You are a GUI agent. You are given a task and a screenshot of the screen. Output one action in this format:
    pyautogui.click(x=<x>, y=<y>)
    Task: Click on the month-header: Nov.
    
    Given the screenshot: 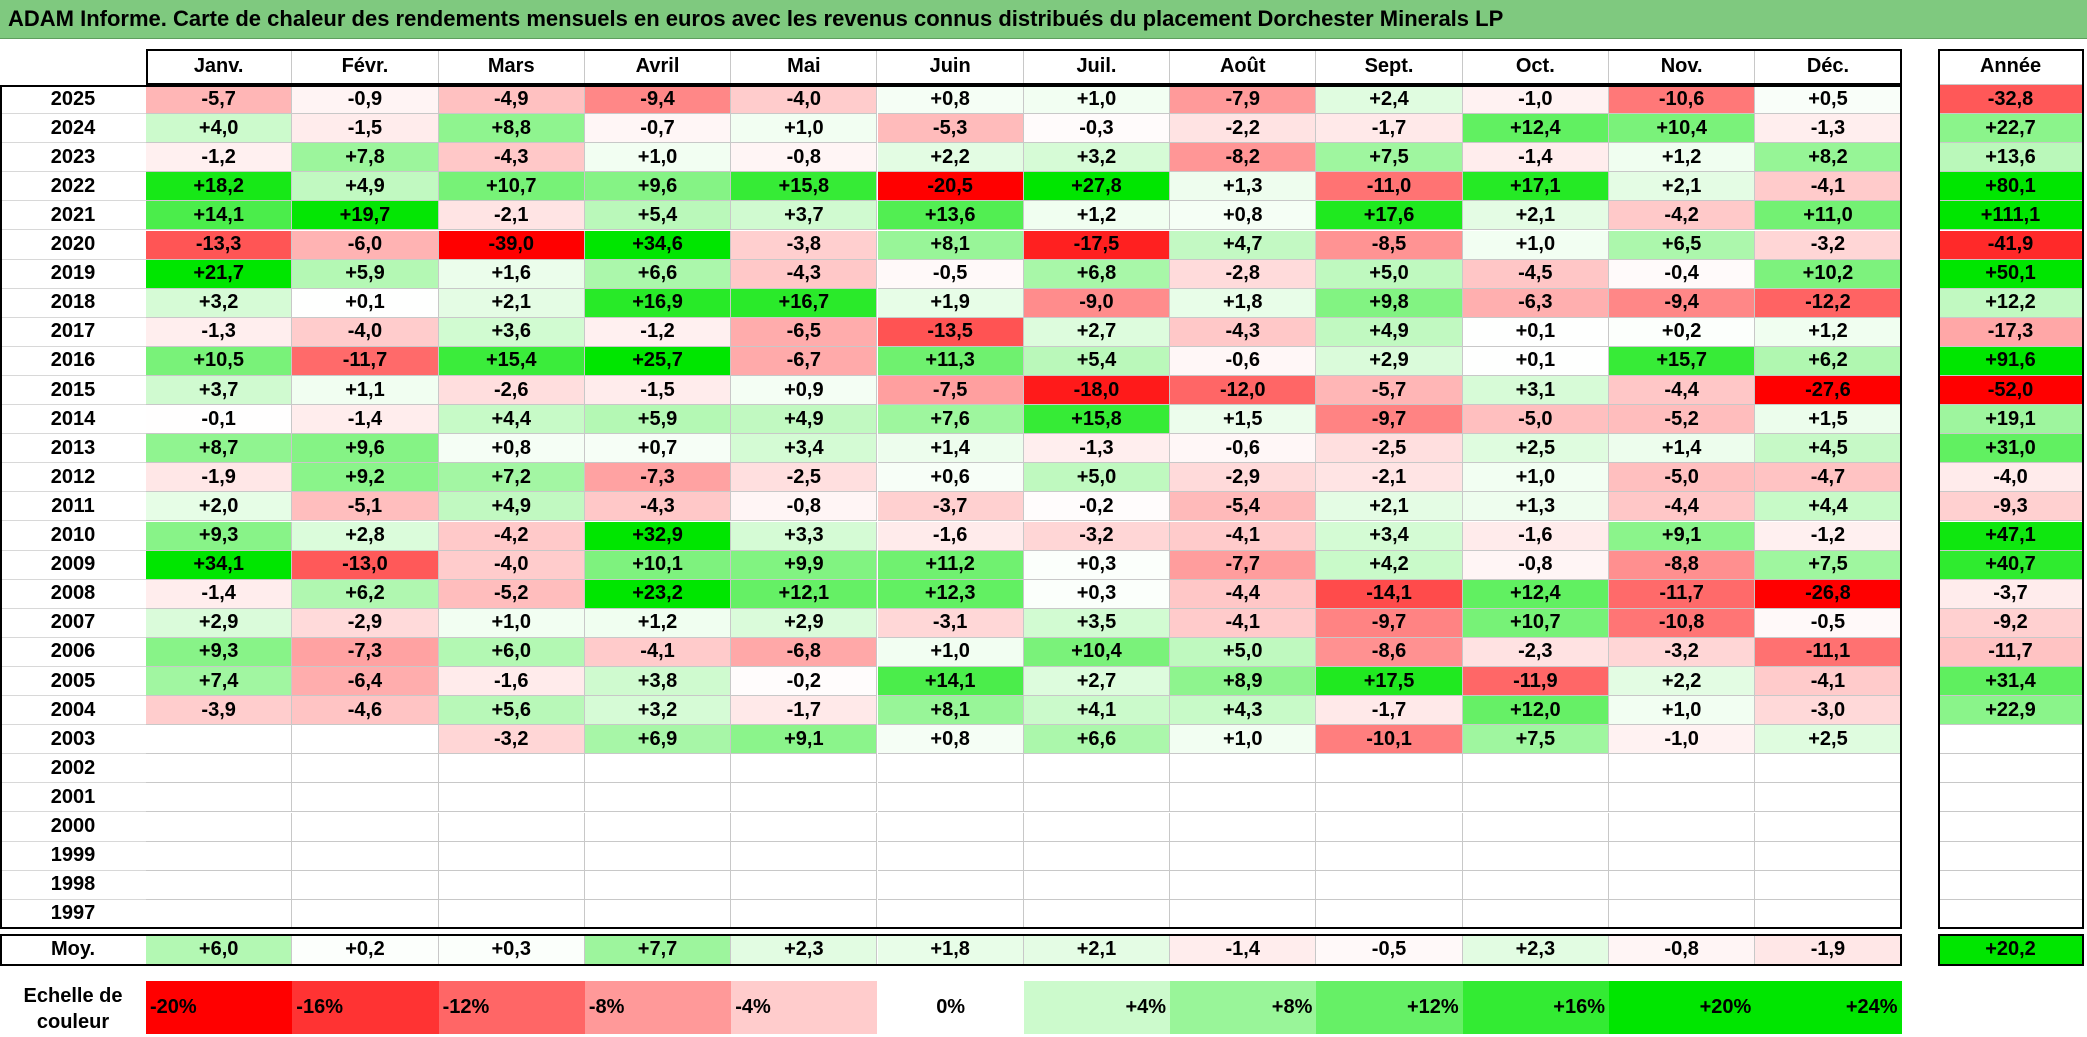 What is the action you would take?
    pyautogui.click(x=1682, y=67)
    